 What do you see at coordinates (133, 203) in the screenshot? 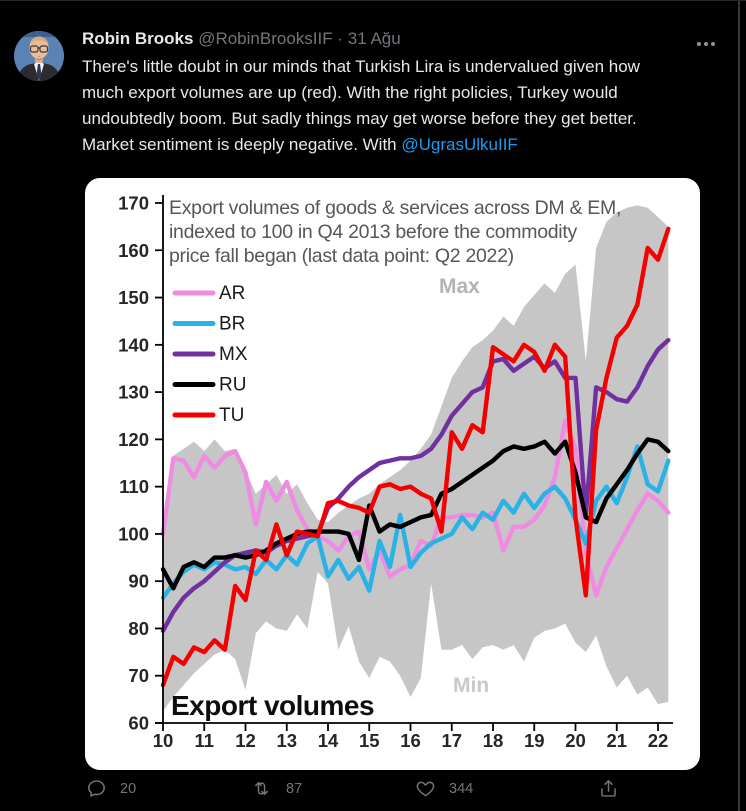
I see `svg-text: 170` at bounding box center [133, 203].